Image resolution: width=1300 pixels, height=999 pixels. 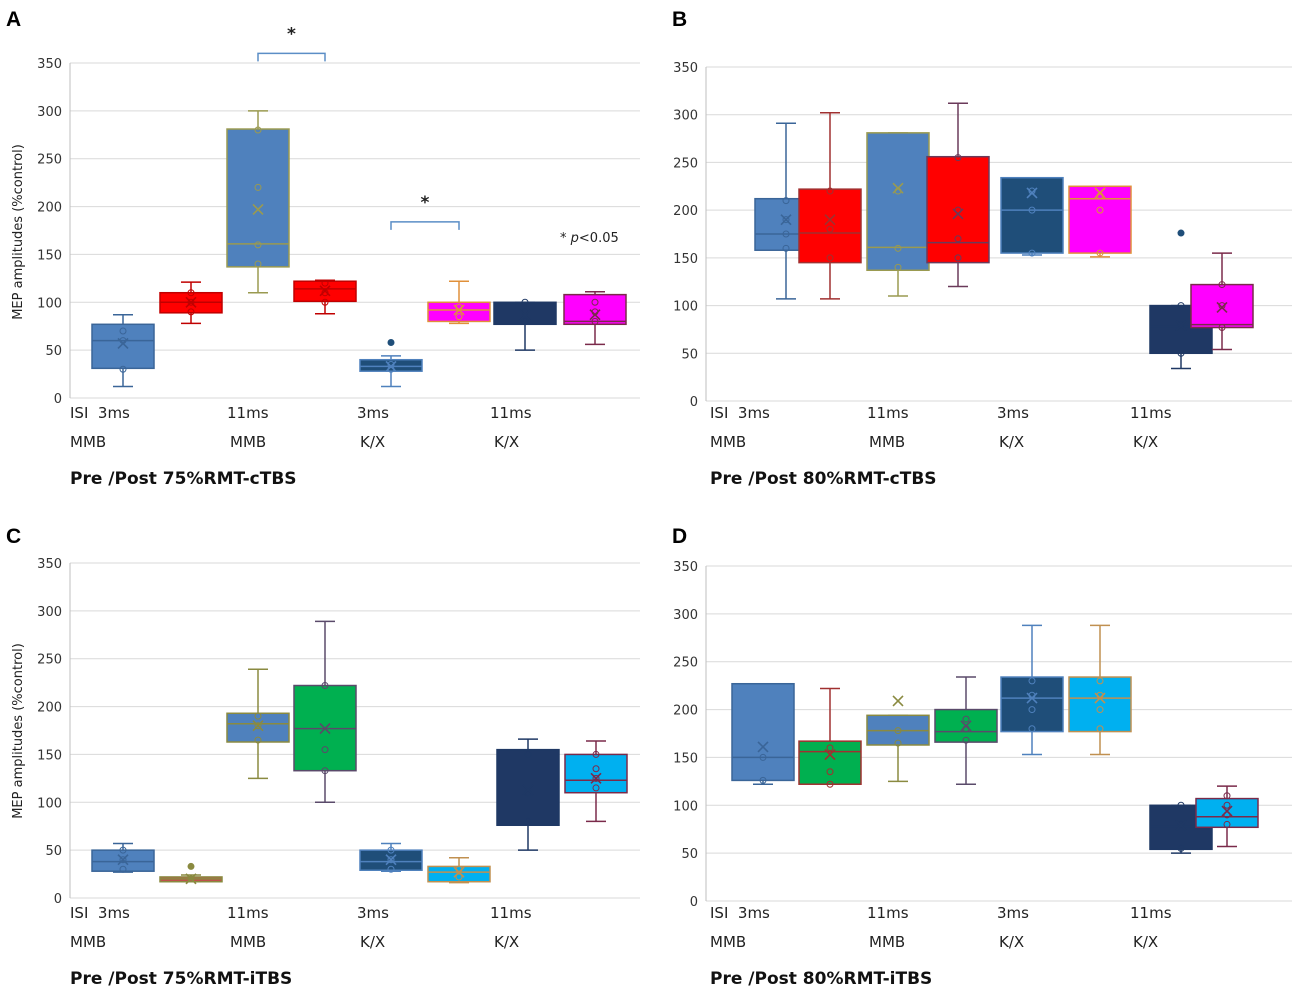 I want to click on significance-star: *, so click(x=425, y=203).